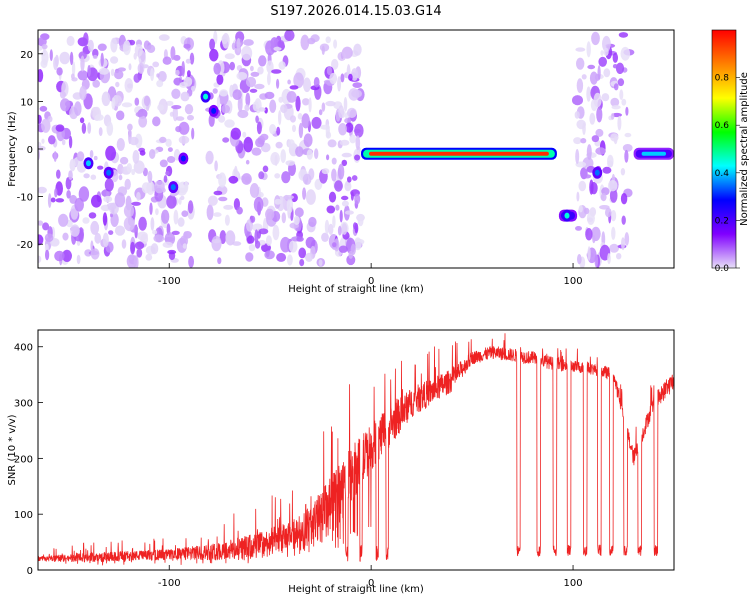 The height and width of the screenshot is (604, 750). What do you see at coordinates (23, 515) in the screenshot?
I see `snr-y-tick-label: 100` at bounding box center [23, 515].